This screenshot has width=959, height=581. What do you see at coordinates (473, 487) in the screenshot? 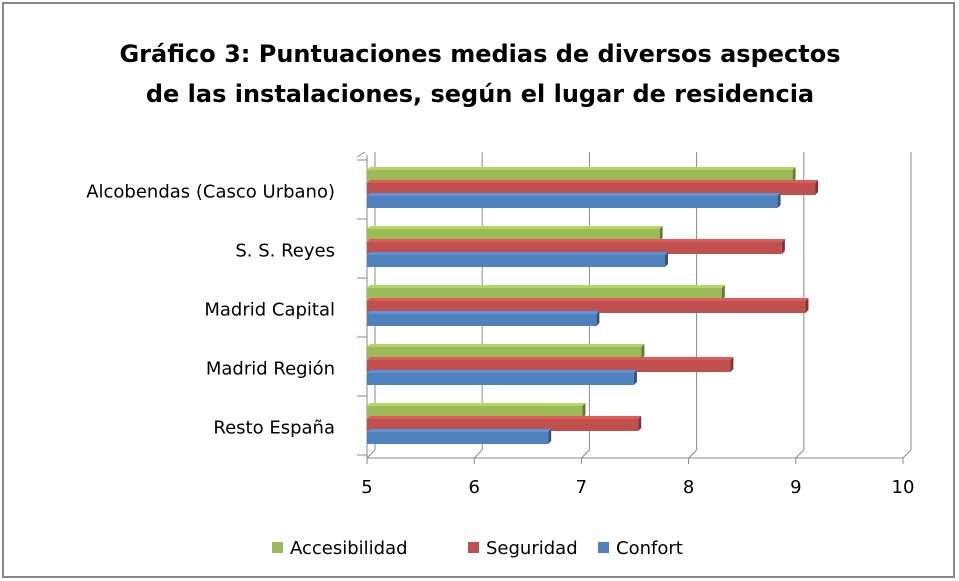
I see `x-tick-label: 6` at bounding box center [473, 487].